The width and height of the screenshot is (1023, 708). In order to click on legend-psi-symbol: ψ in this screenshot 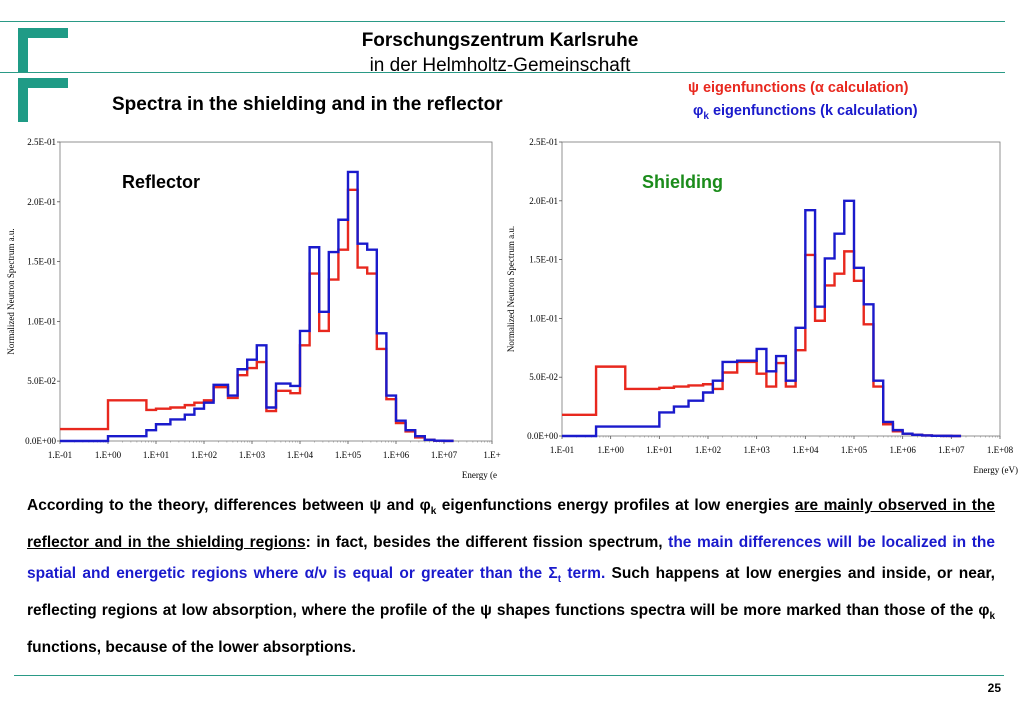, I will do `click(693, 88)`.